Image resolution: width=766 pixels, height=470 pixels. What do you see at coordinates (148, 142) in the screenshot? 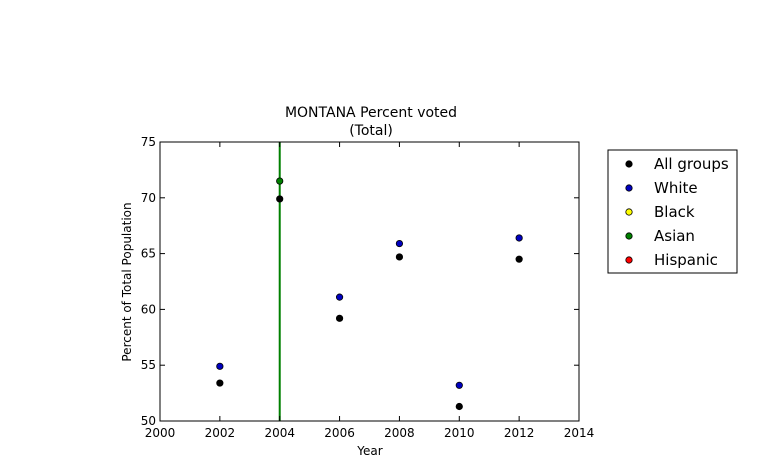
I see `y-tick-label: 75` at bounding box center [148, 142].